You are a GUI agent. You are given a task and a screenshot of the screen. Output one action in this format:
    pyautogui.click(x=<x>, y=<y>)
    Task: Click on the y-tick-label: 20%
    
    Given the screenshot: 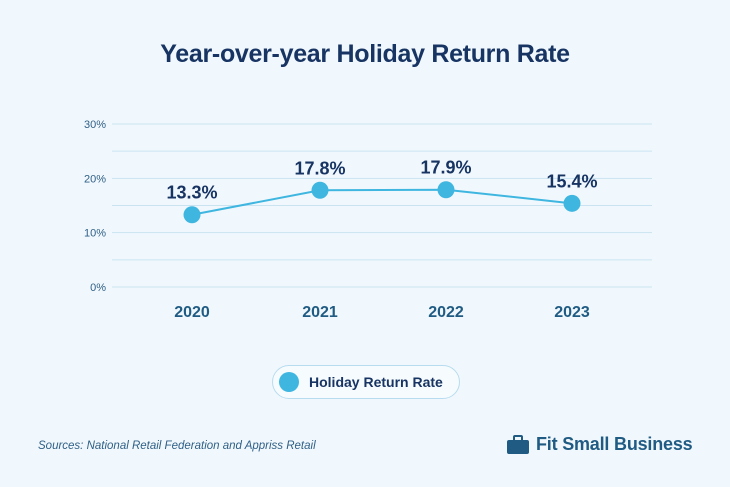 What is the action you would take?
    pyautogui.click(x=95, y=179)
    